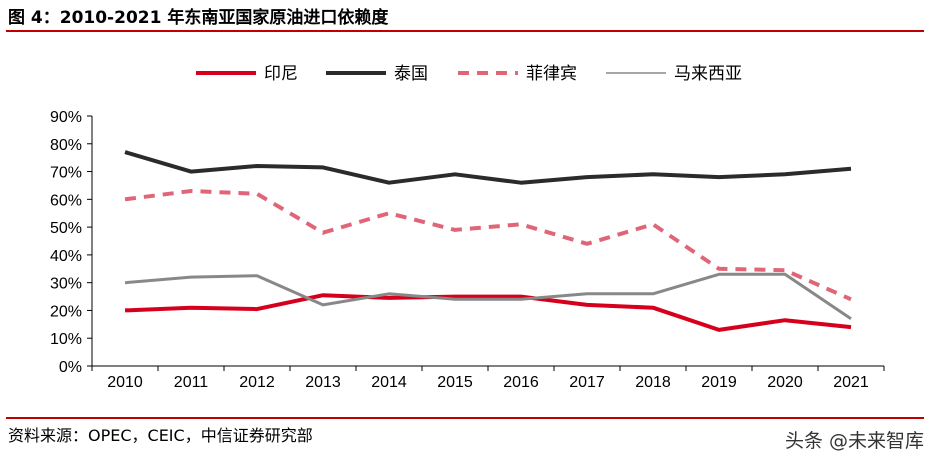  What do you see at coordinates (66, 173) in the screenshot?
I see `y-tick-label: 70%` at bounding box center [66, 173].